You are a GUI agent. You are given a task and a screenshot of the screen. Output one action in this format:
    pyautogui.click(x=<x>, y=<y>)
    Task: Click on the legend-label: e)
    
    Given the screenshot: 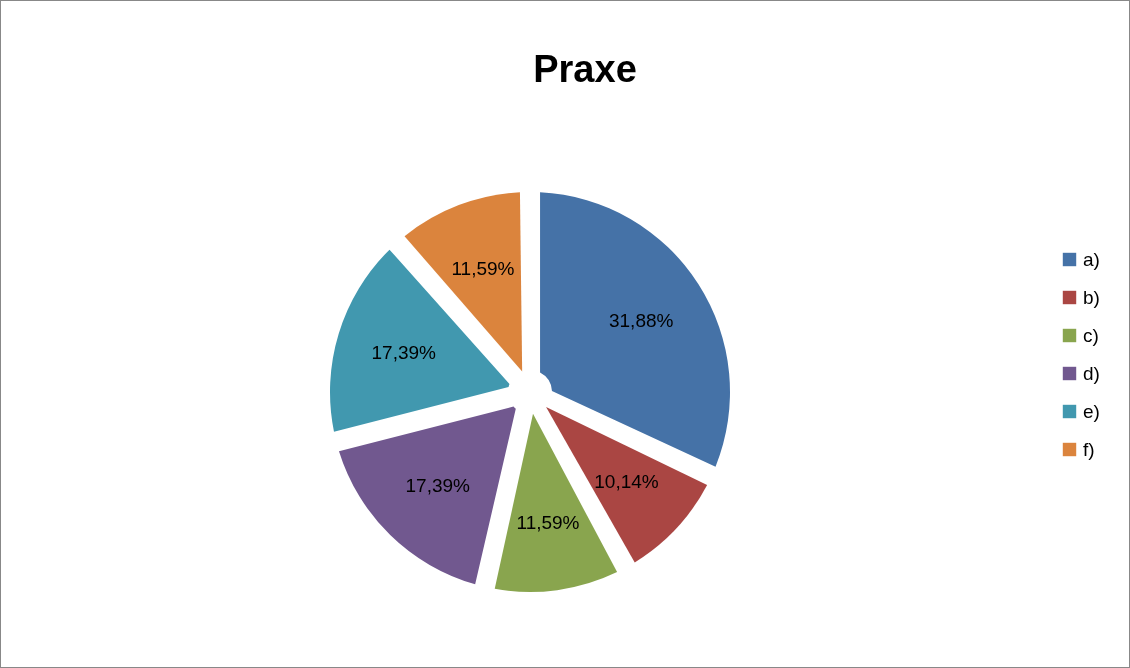 What is the action you would take?
    pyautogui.click(x=1091, y=411)
    